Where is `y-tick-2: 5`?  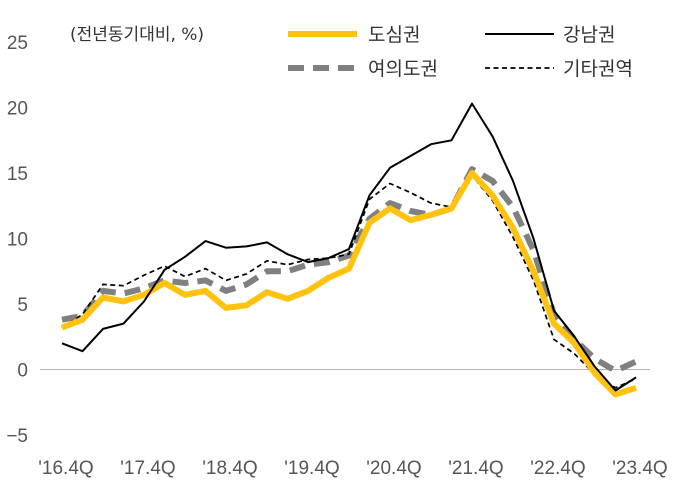 y-tick-2: 5 is located at coordinates (22, 305).